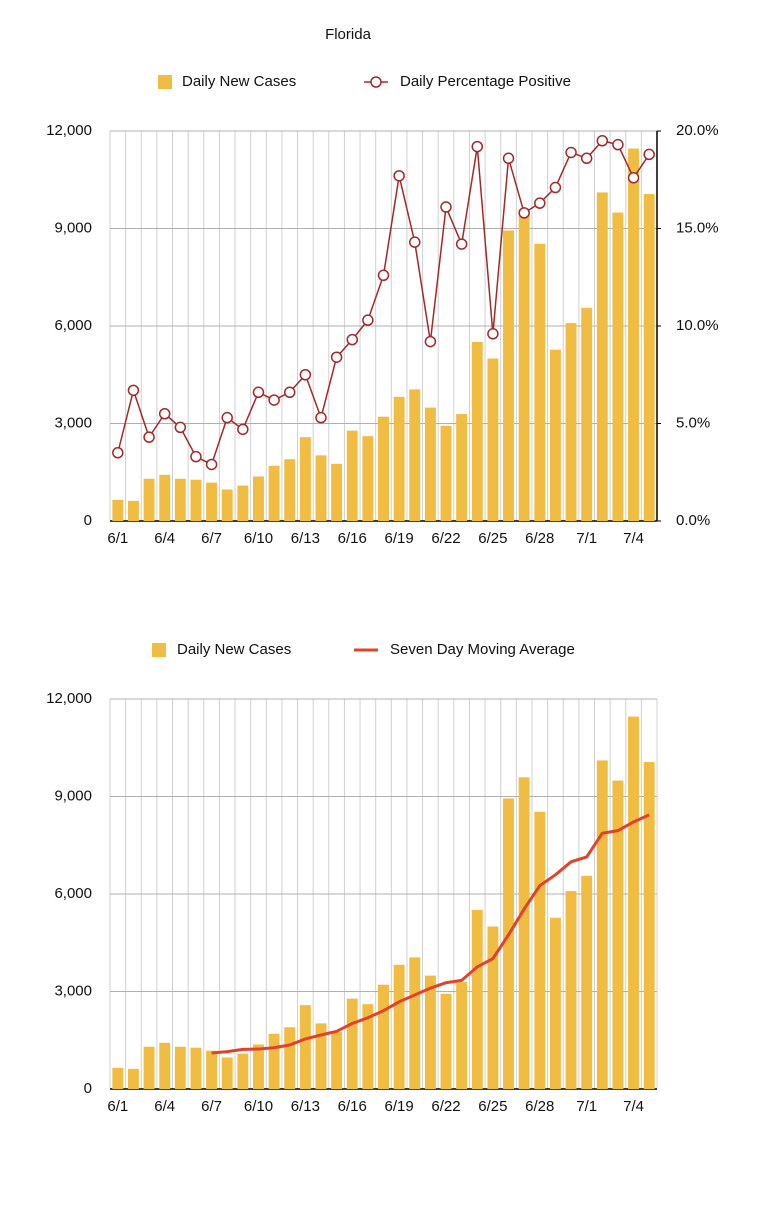 This screenshot has height=1205, width=760. Describe the element at coordinates (445, 538) in the screenshot. I see `x-tick-label: 6/22` at that location.